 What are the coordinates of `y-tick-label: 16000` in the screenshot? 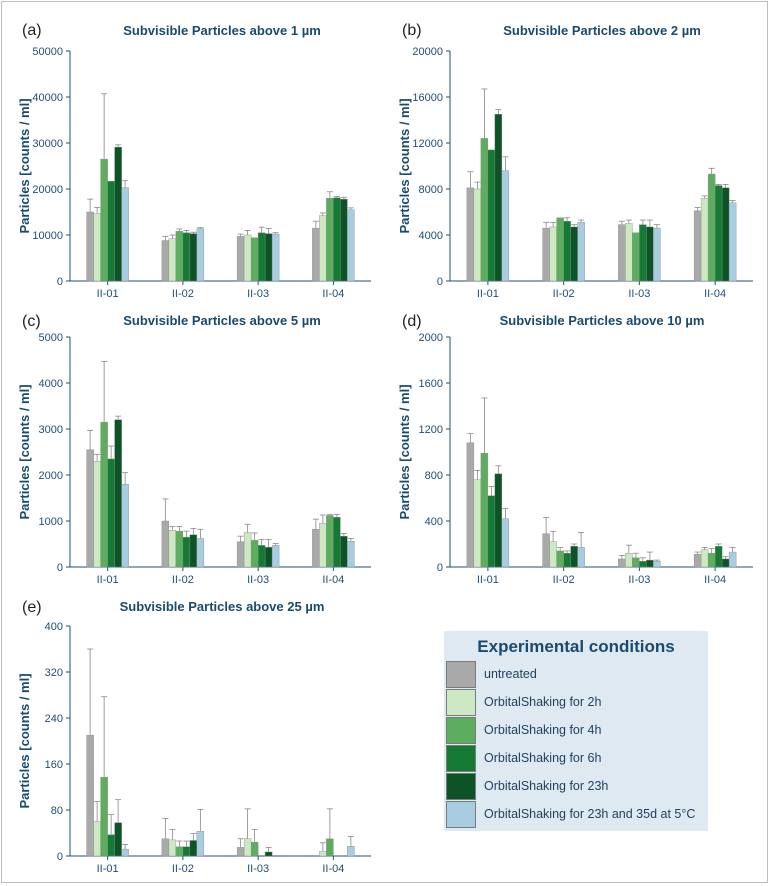 It's located at (427, 98).